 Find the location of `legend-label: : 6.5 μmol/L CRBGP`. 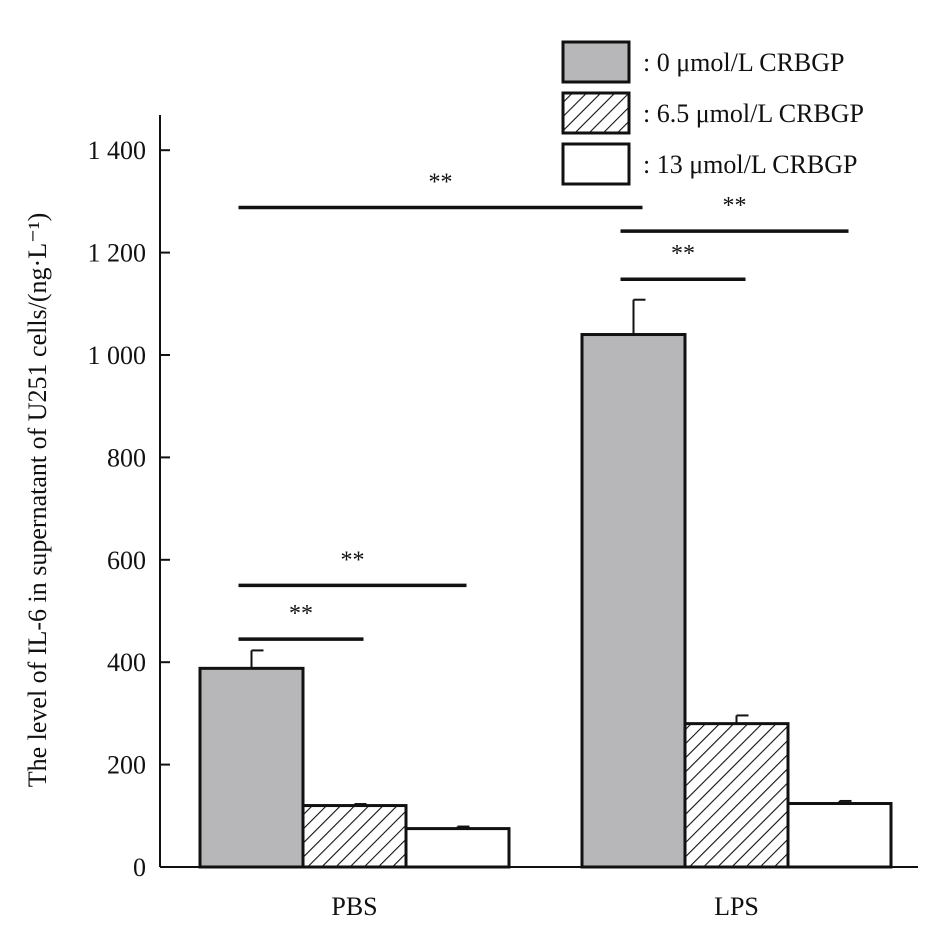

legend-label: : 6.5 μmol/L CRBGP is located at coordinates (753, 113).